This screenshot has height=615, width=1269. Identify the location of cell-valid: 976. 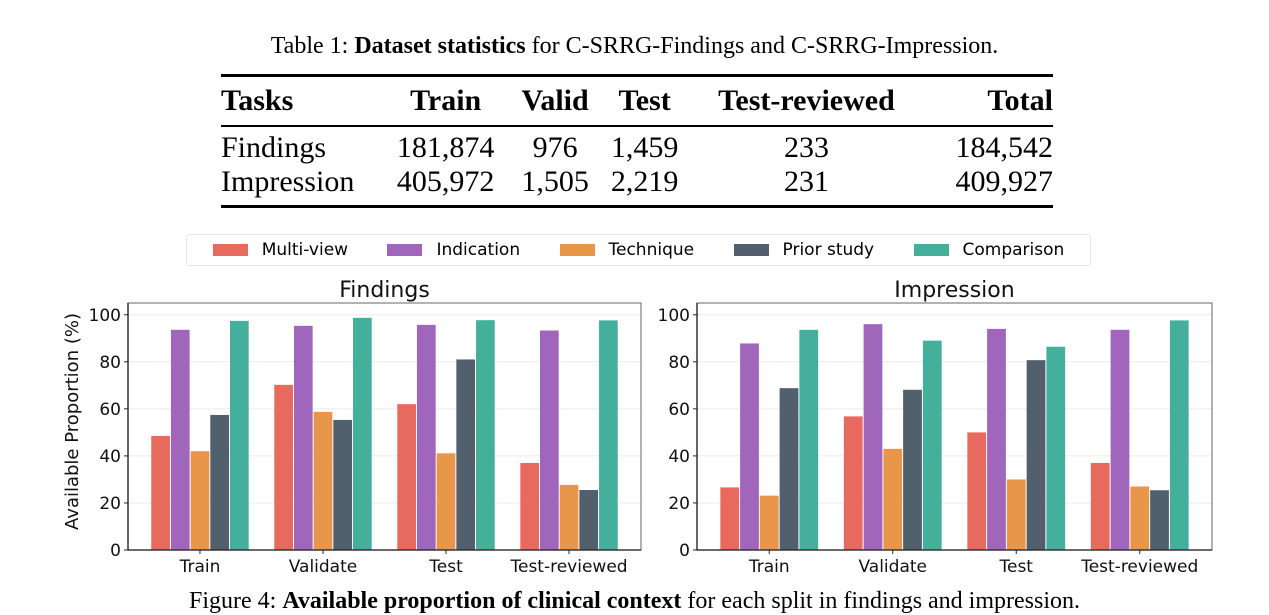
(555, 147).